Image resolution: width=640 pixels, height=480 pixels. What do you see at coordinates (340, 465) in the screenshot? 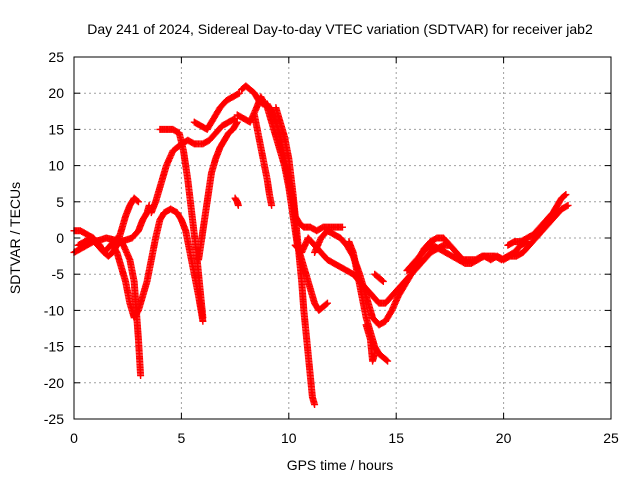
I see `x-axis-label: GPS time / hours` at bounding box center [340, 465].